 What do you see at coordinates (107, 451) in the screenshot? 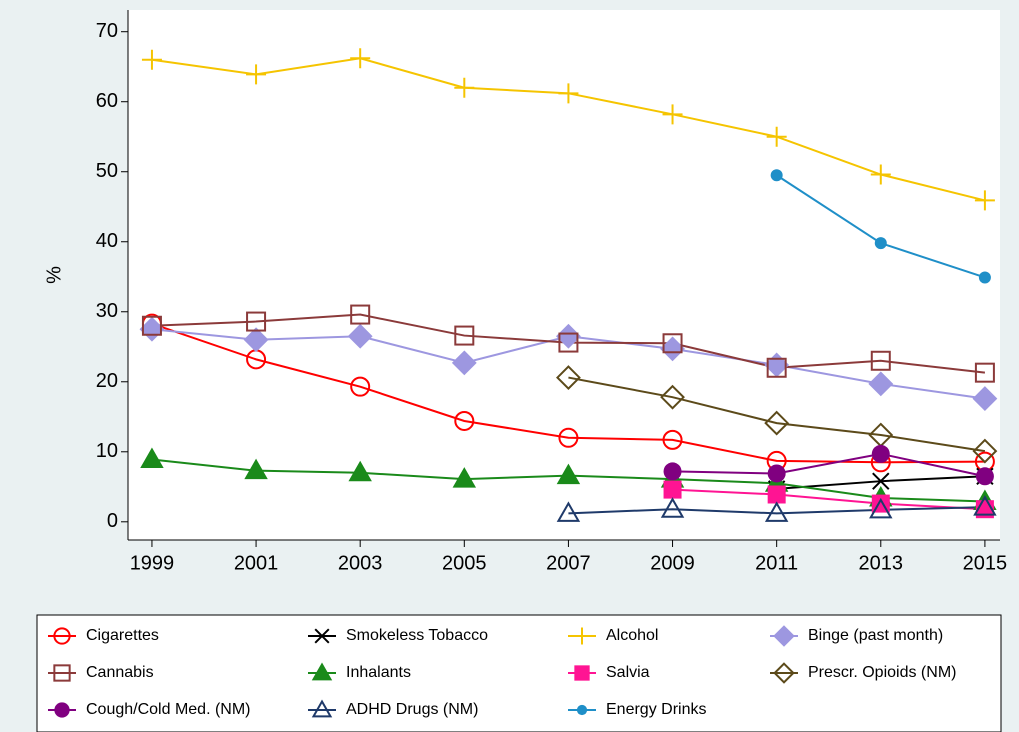
I see `y-tick-label: 10` at bounding box center [107, 451].